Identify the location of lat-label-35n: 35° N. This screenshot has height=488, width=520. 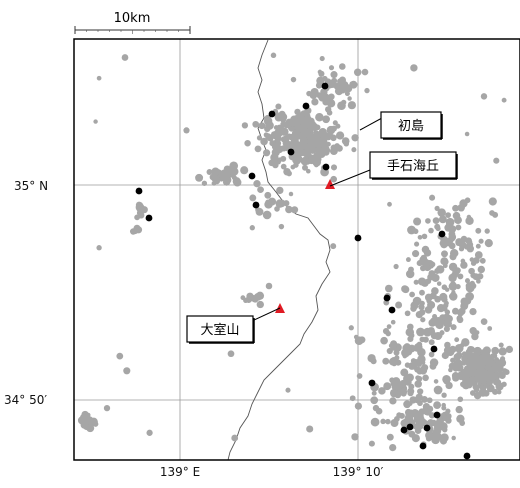
(31, 186).